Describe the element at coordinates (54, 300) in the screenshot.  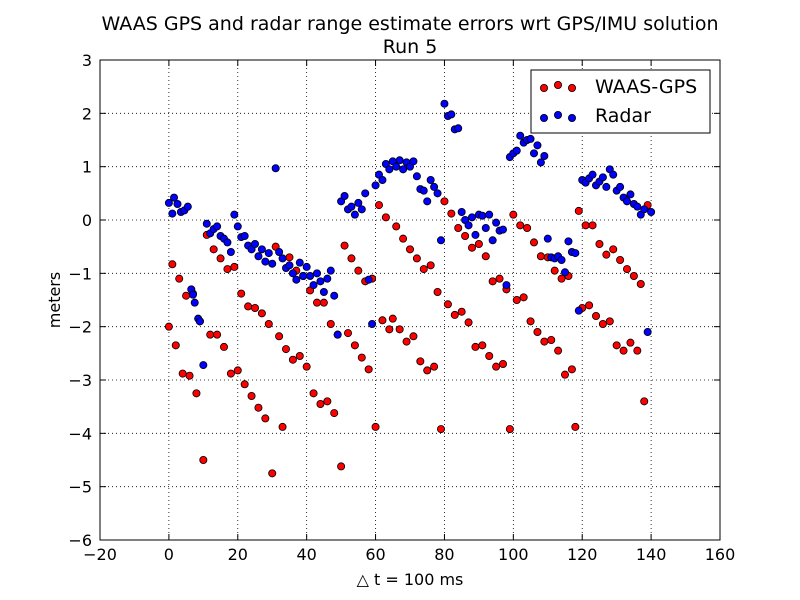
I see `y-axis-label: meters` at that location.